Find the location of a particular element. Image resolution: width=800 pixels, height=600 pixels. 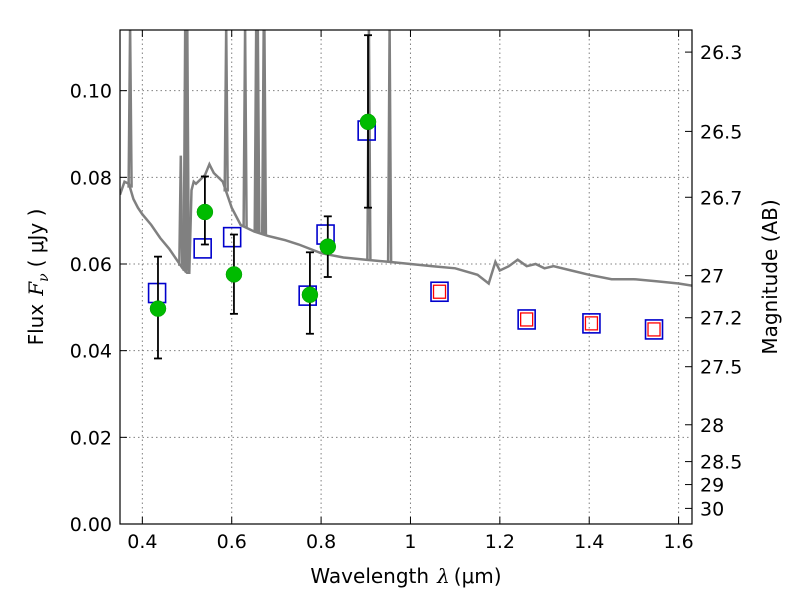

y2-tick-label: 27.2 is located at coordinates (721, 319).